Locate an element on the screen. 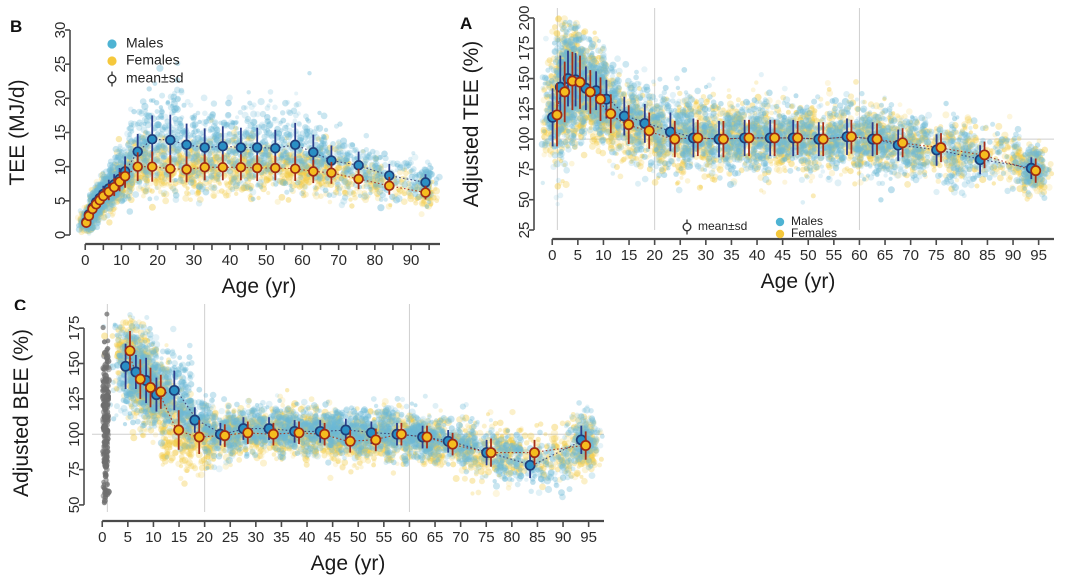  svg-text: 25 is located at coordinates (60, 64).